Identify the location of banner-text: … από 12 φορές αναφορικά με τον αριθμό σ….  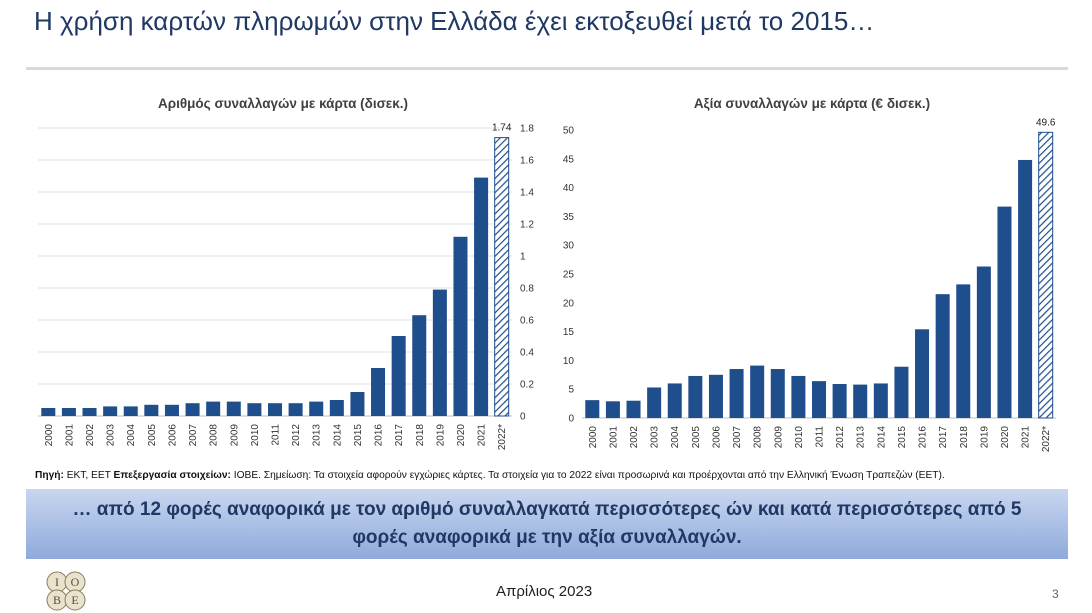
(547, 523).